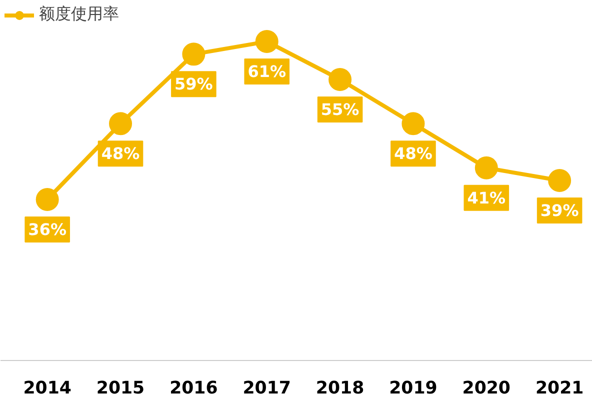 The width and height of the screenshot is (592, 396). Describe the element at coordinates (120, 387) in the screenshot. I see `x-tick-label: 2015` at that location.